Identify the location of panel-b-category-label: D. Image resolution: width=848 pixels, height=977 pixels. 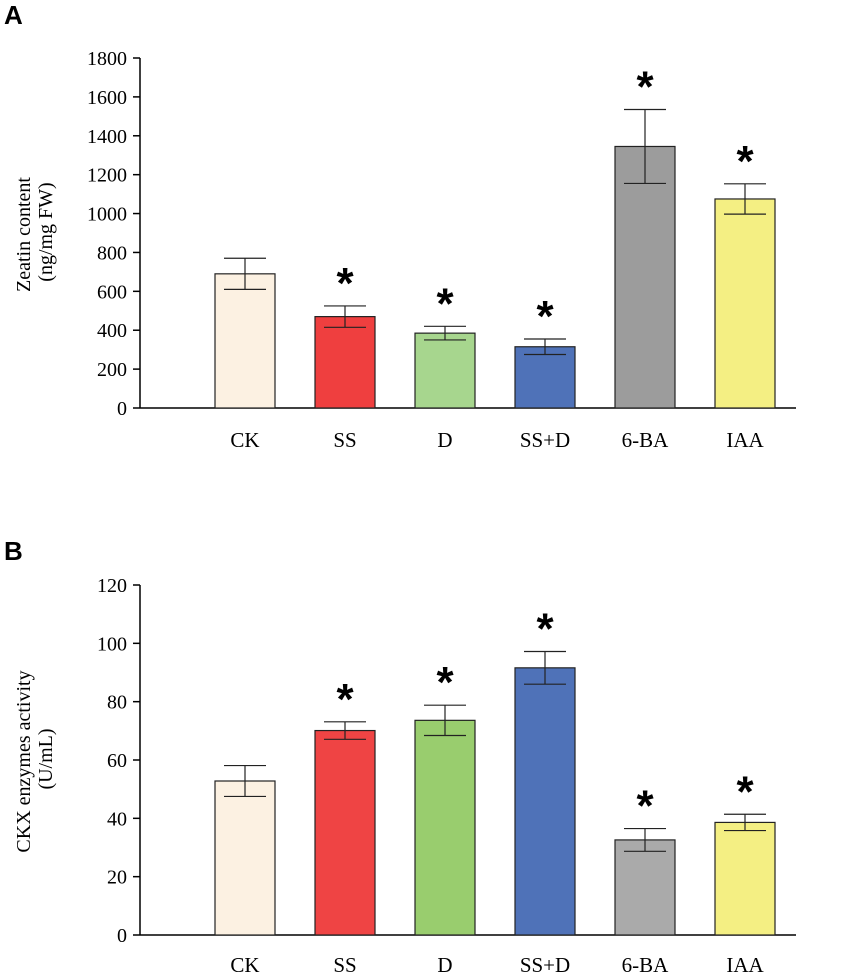
(444, 965).